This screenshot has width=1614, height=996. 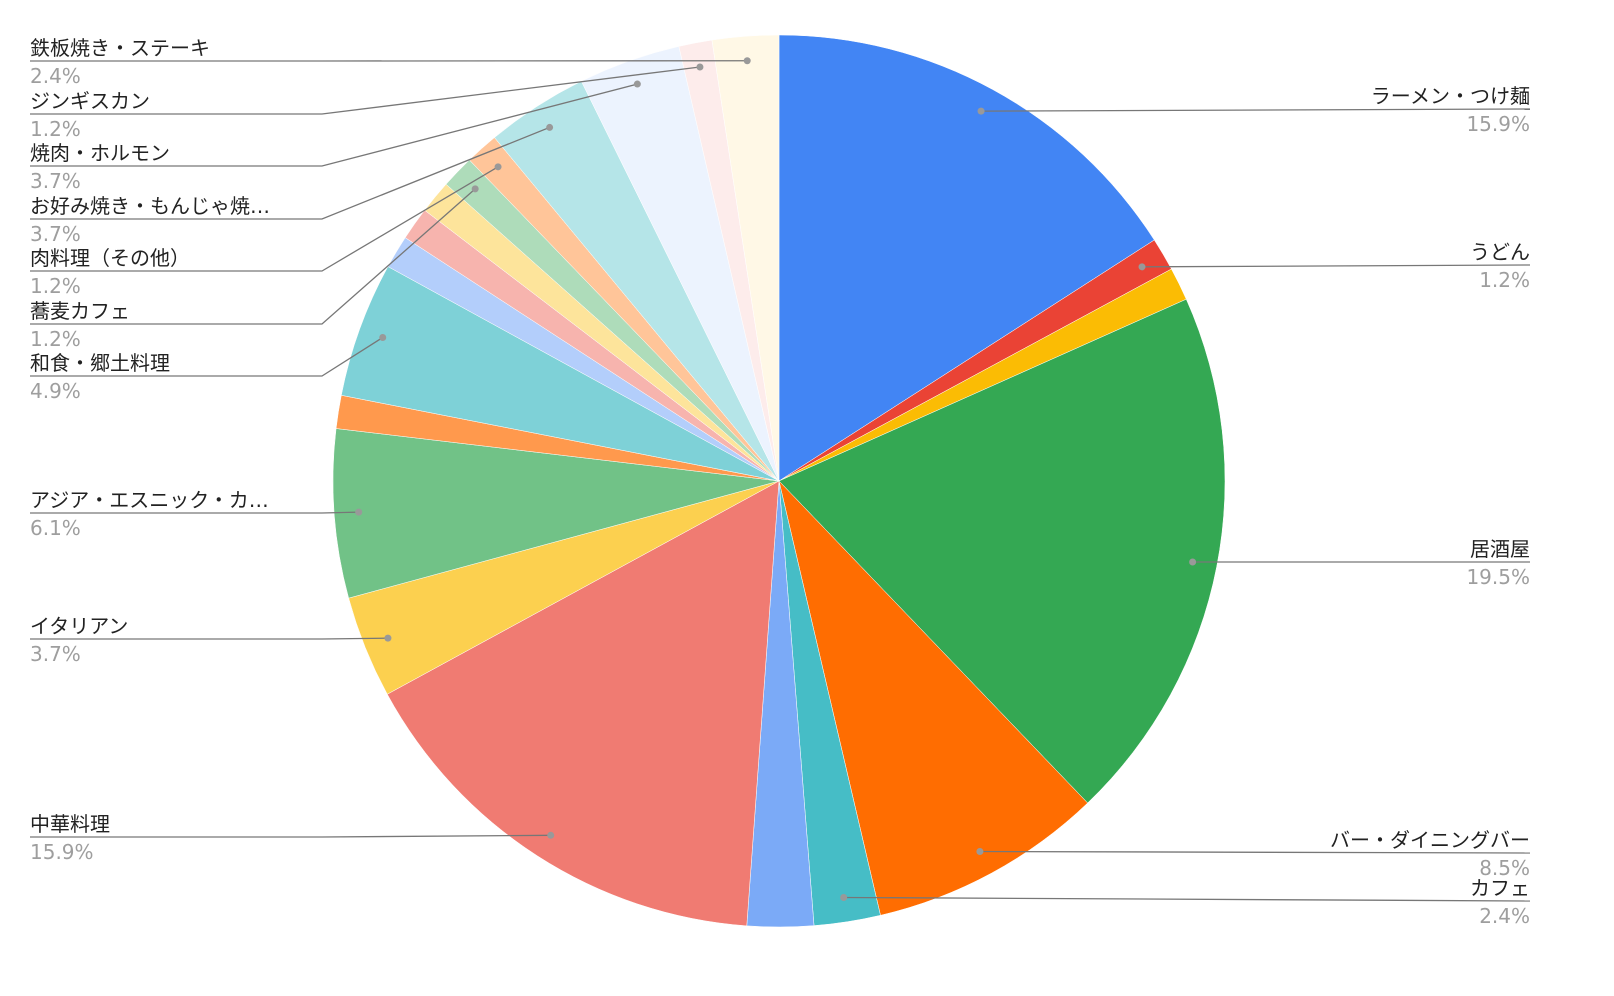 I want to click on slice-percent: 6.1%, so click(x=55, y=528).